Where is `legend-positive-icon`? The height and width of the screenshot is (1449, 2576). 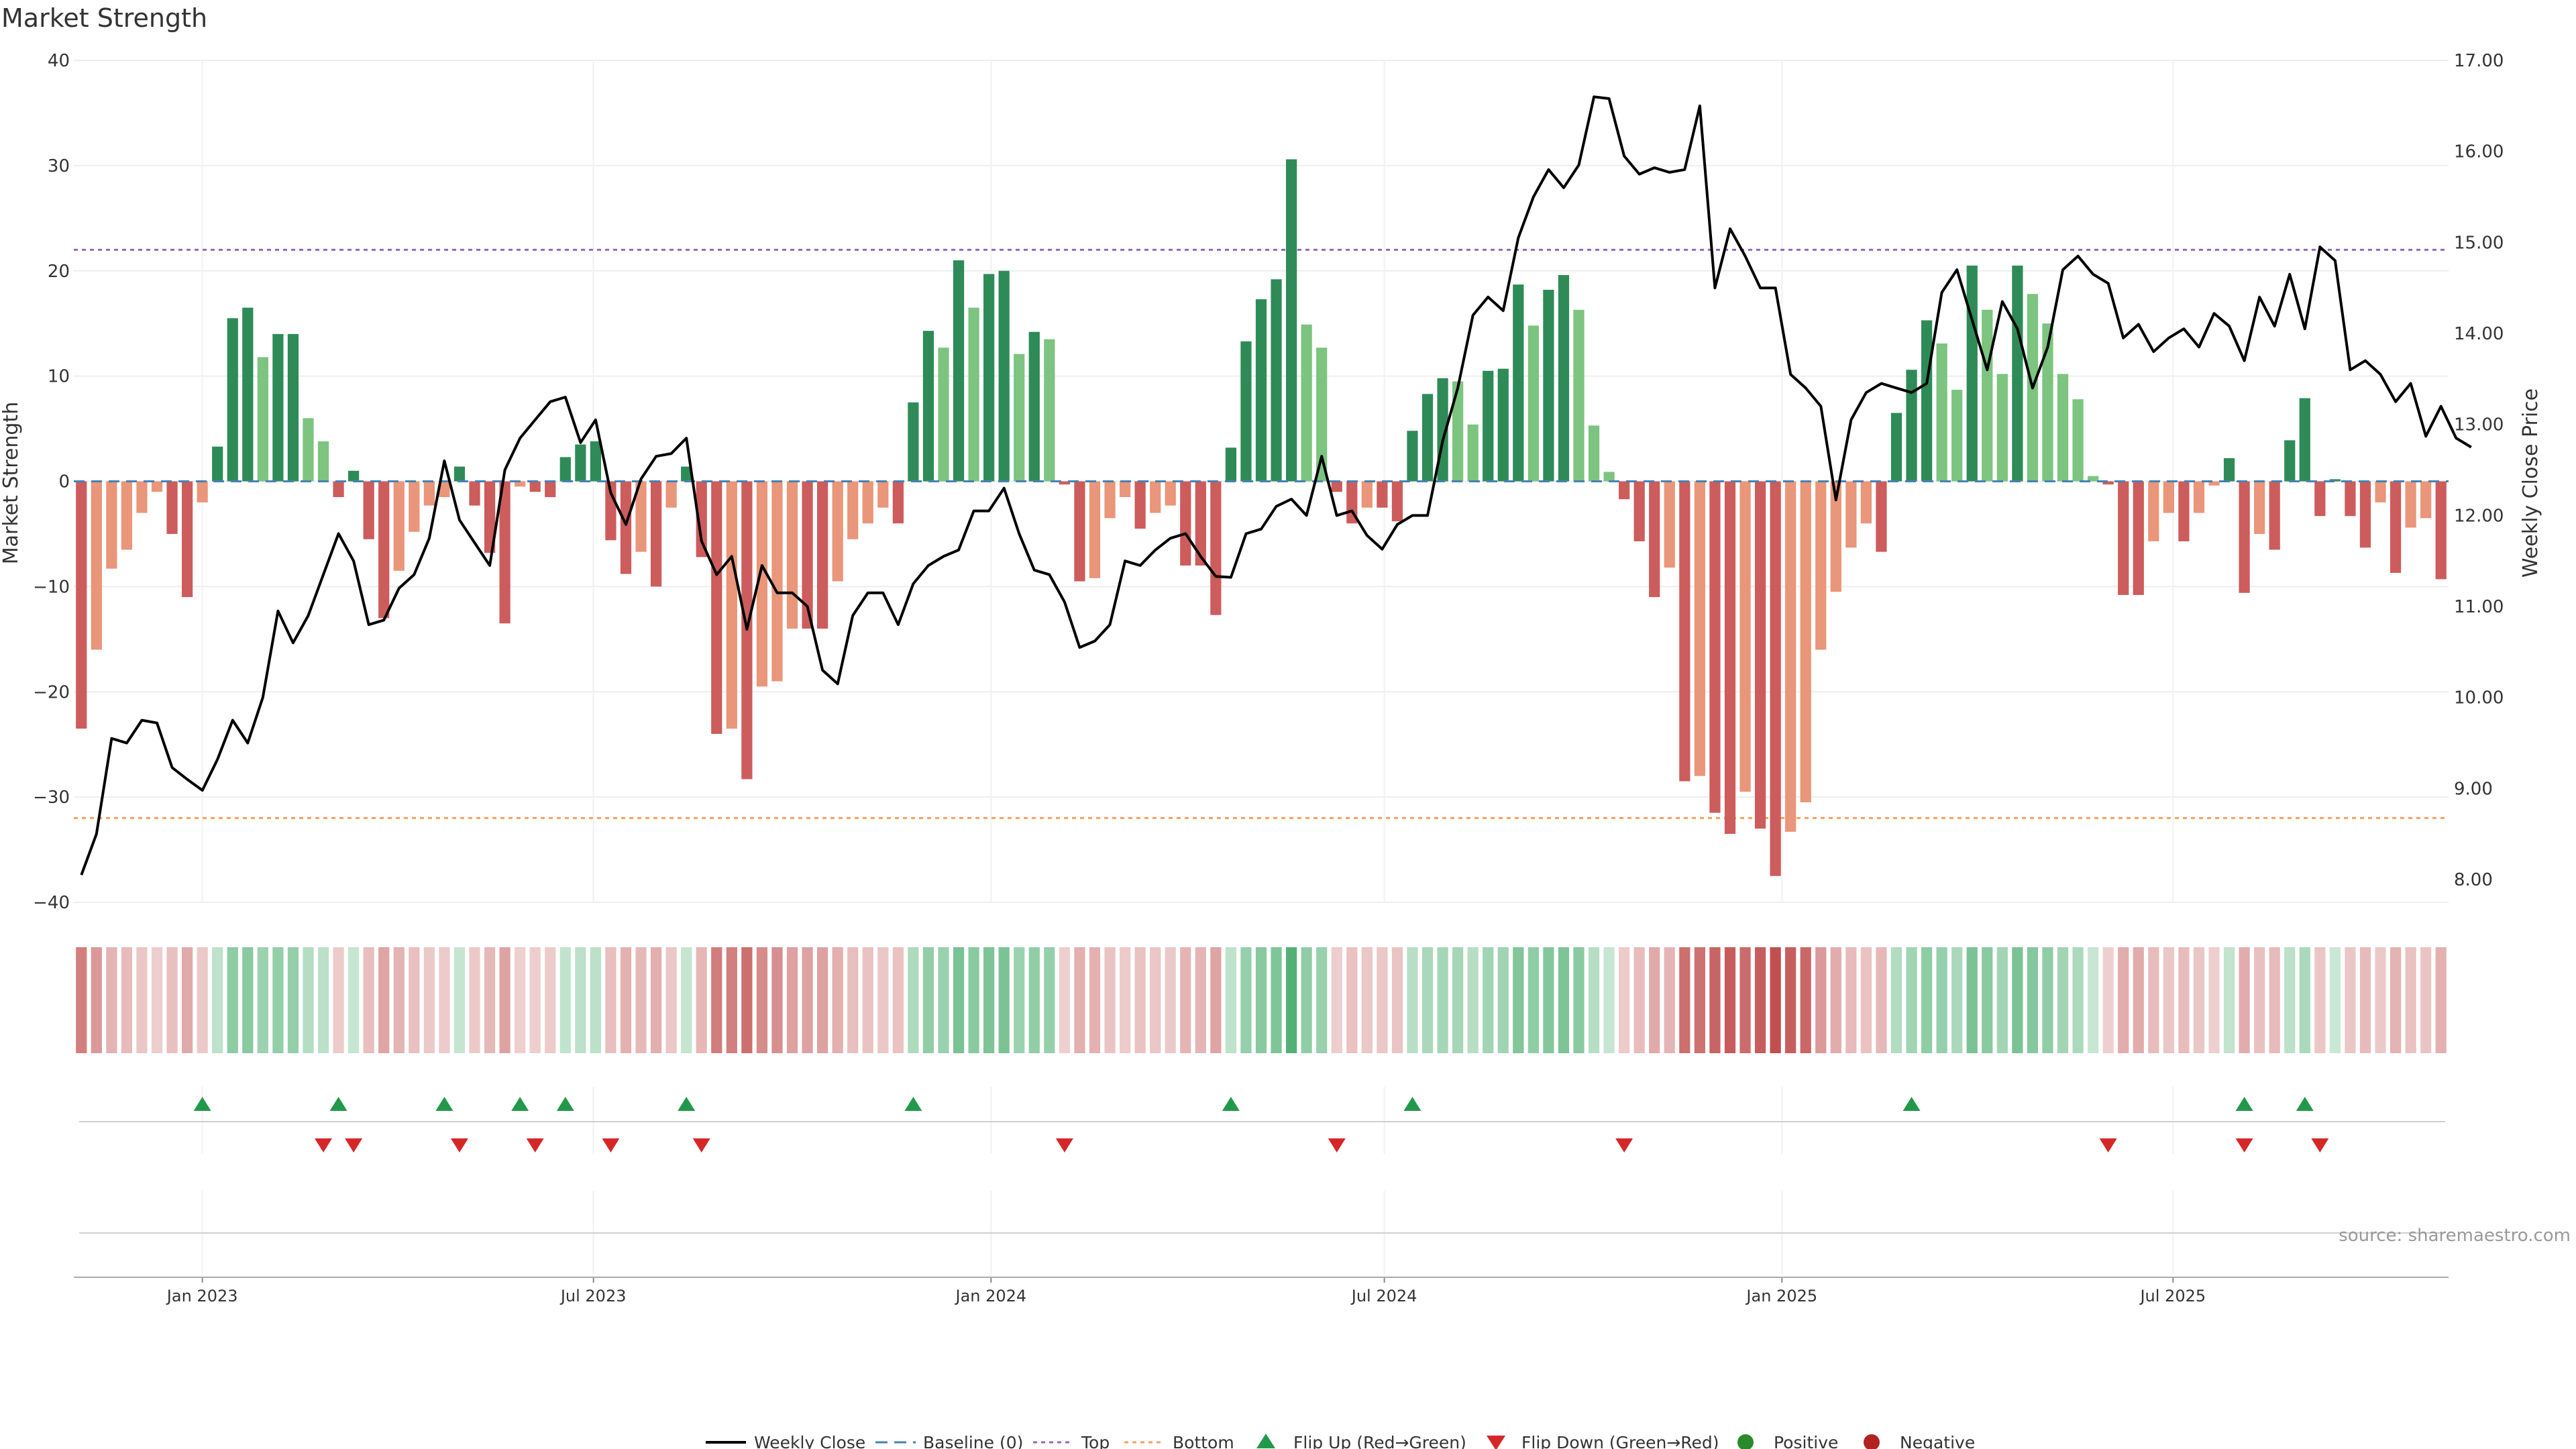 legend-positive-icon is located at coordinates (1745, 1441).